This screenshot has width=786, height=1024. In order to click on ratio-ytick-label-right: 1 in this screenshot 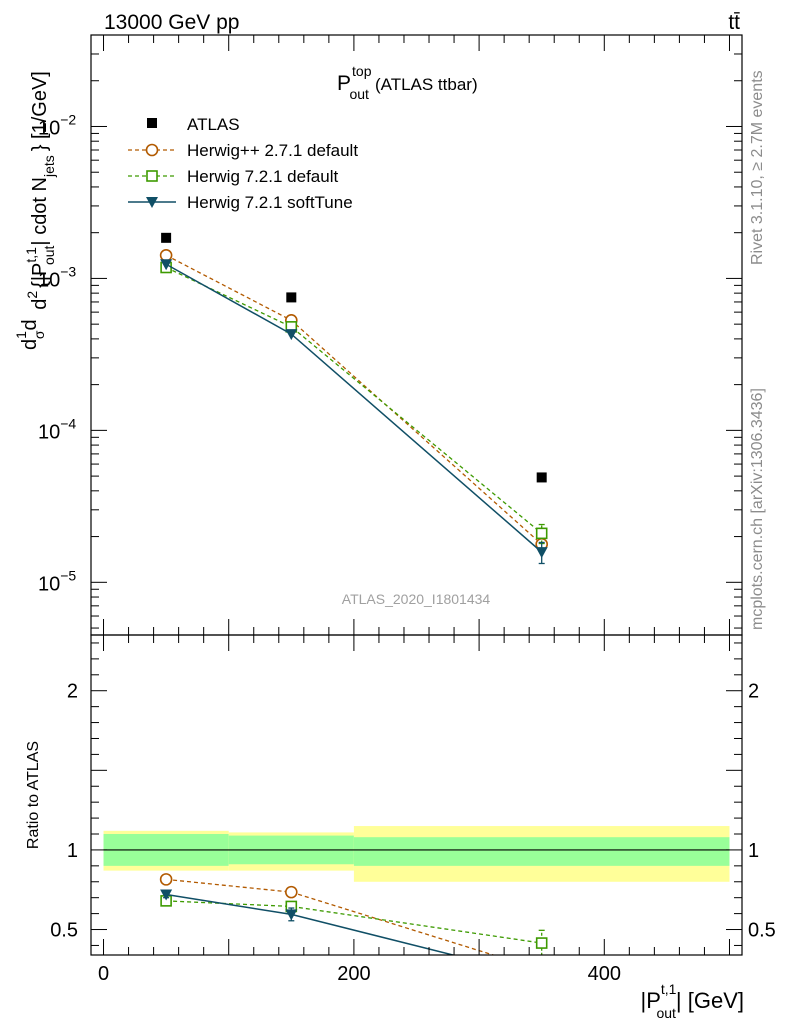, I will do `click(753, 851)`.